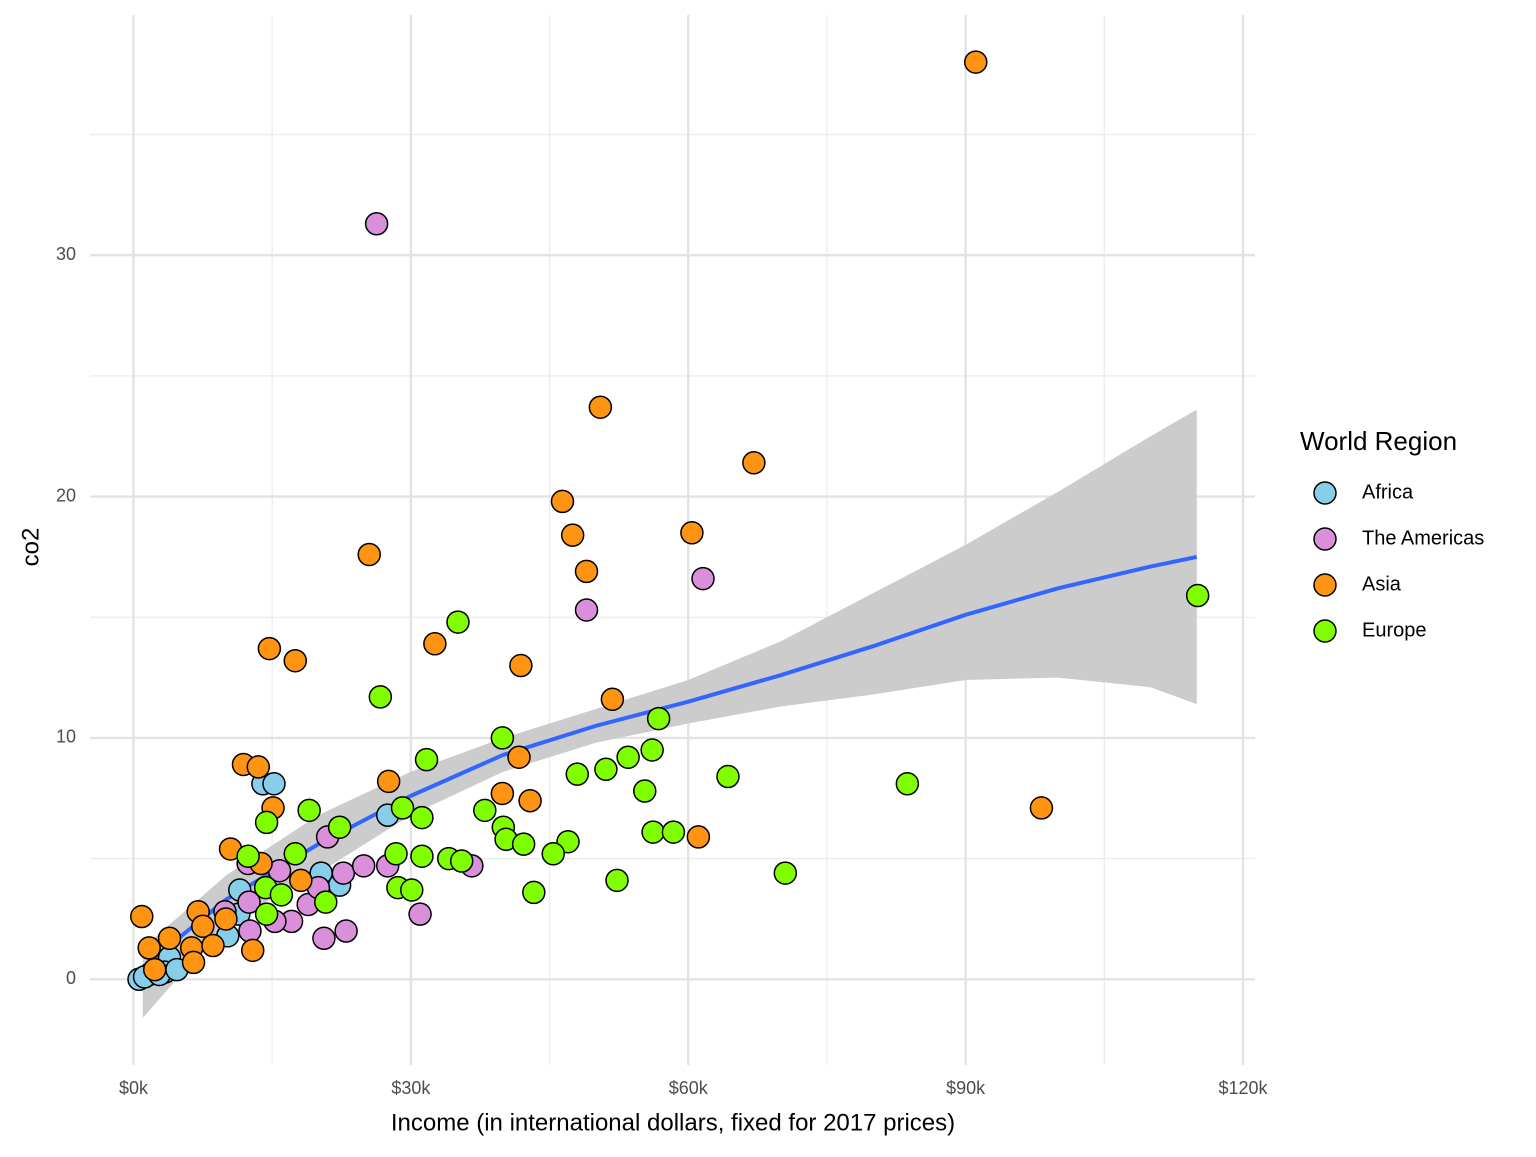 This screenshot has width=1536, height=1157. I want to click on x-tick-label: $120k, so click(1243, 1088).